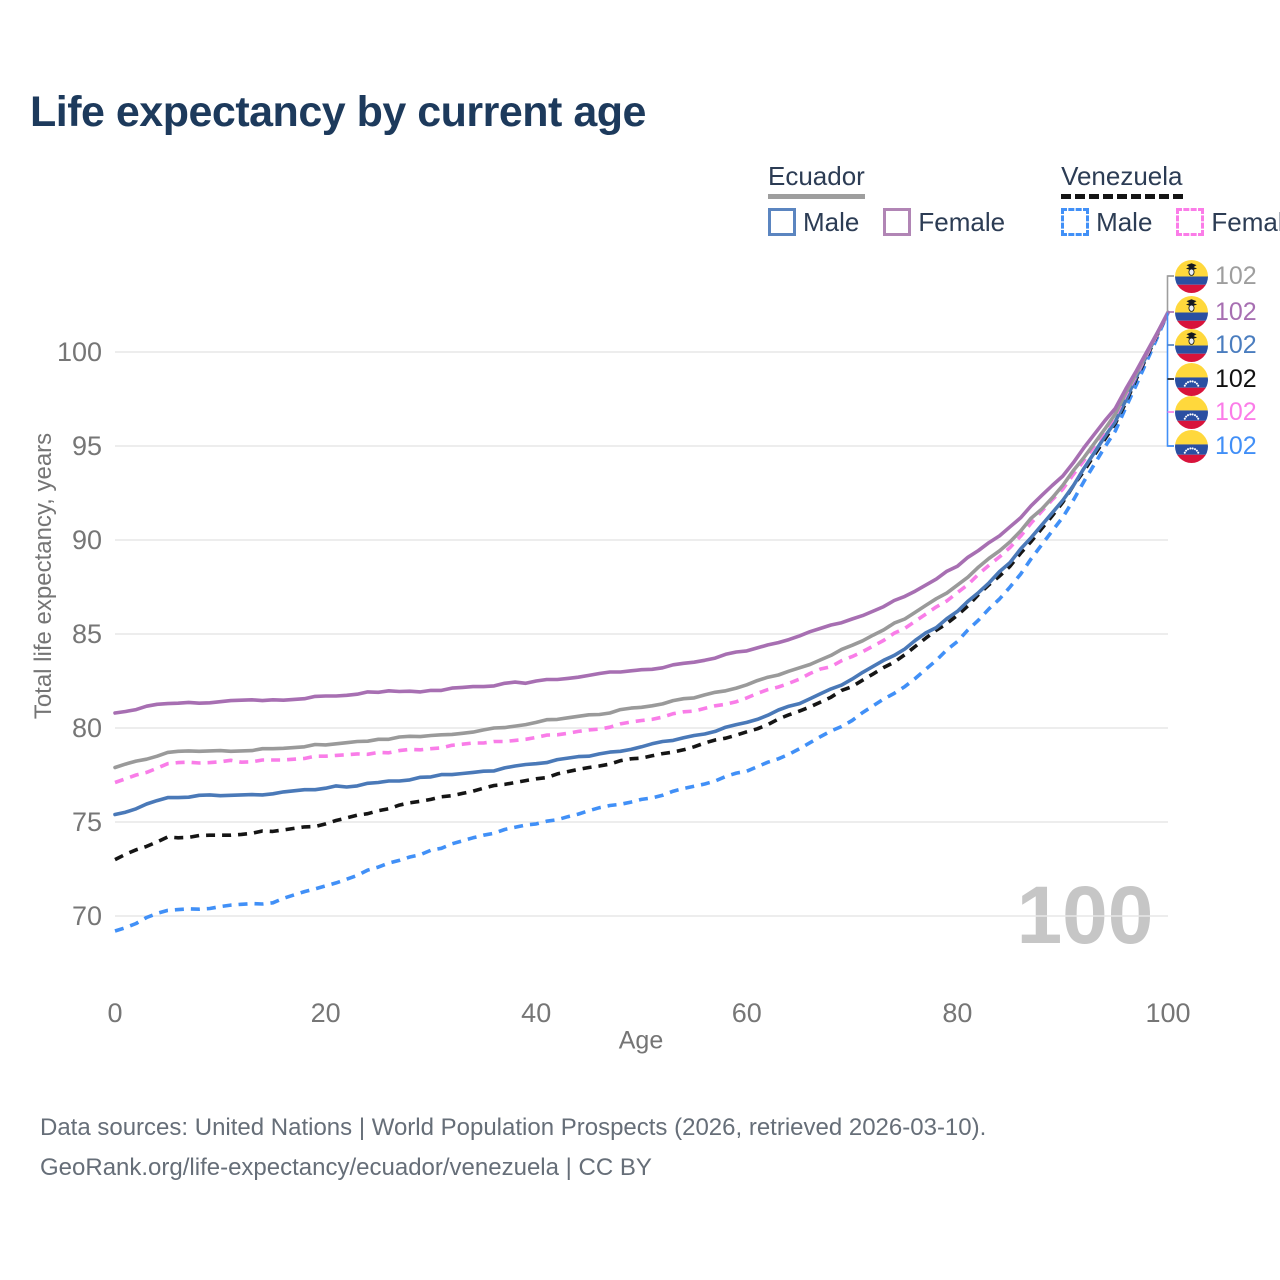  I want to click on legend-item-venezuela-female: Female, so click(1228, 222).